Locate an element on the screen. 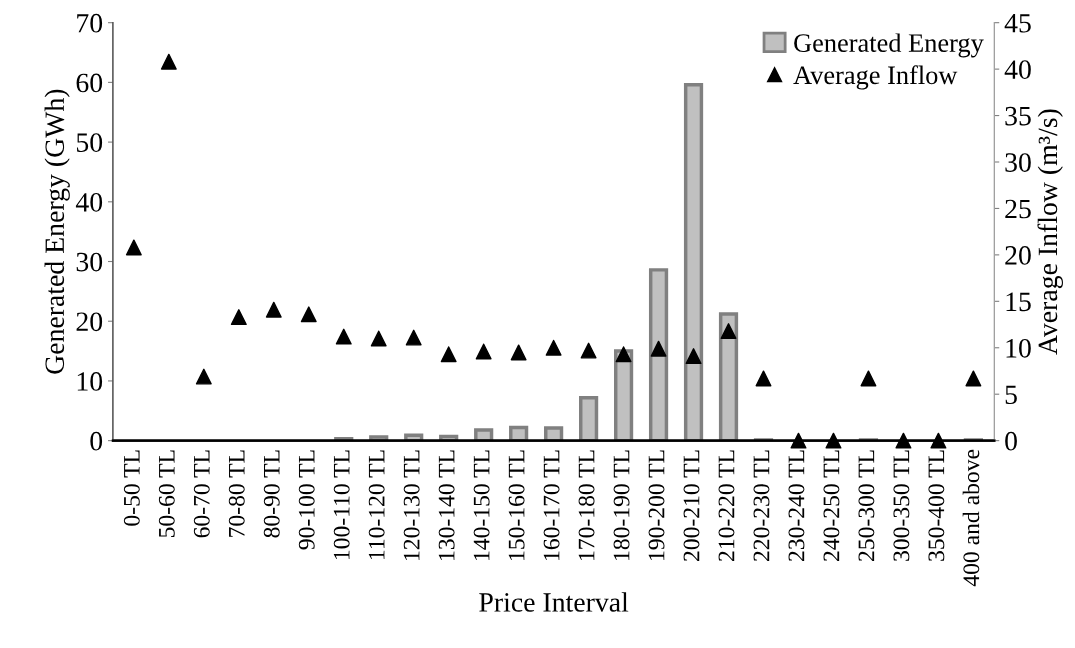 The width and height of the screenshot is (1075, 648). x-tick-label: 80-90 TL is located at coordinates (271, 494).